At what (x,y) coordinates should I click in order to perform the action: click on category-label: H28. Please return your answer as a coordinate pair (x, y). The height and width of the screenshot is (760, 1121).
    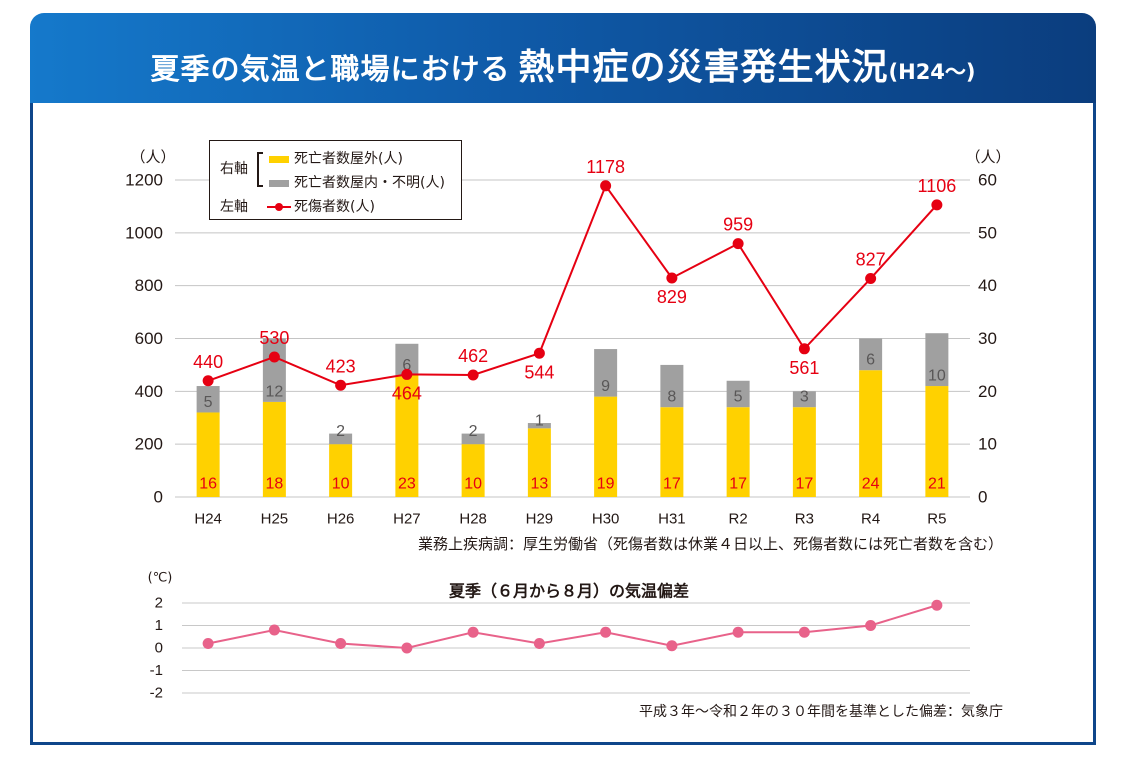
    Looking at the image, I should click on (473, 519).